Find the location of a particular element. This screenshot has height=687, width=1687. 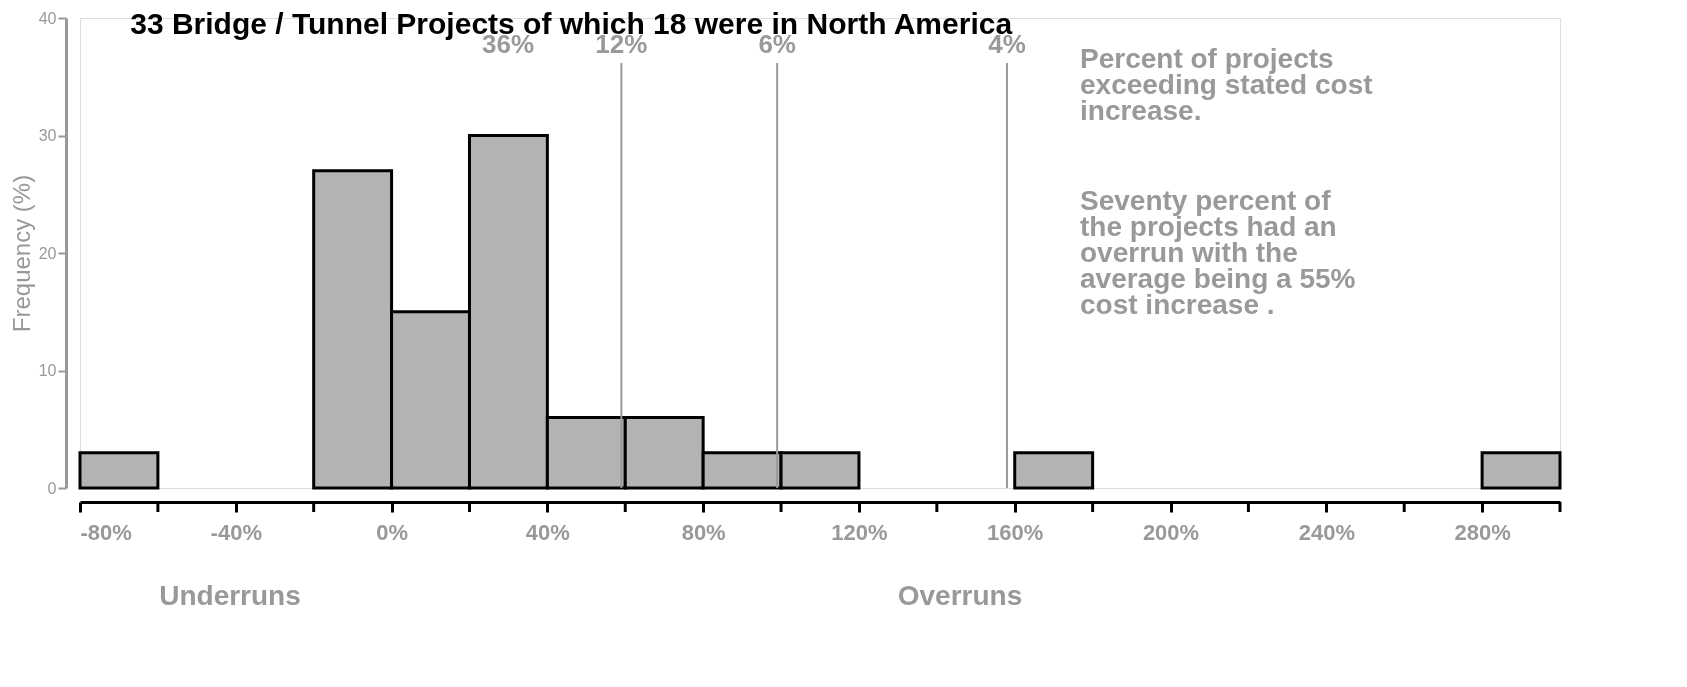

y-tick-label: 40 is located at coordinates (47, 18).